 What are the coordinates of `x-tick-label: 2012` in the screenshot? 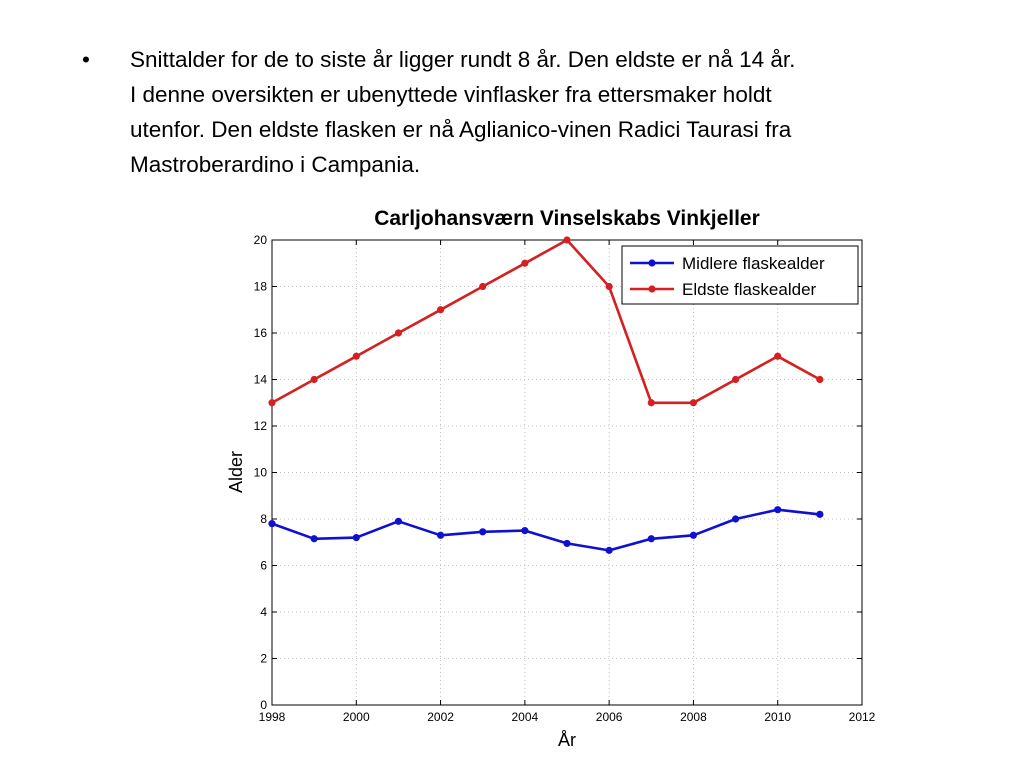 It's located at (862, 717).